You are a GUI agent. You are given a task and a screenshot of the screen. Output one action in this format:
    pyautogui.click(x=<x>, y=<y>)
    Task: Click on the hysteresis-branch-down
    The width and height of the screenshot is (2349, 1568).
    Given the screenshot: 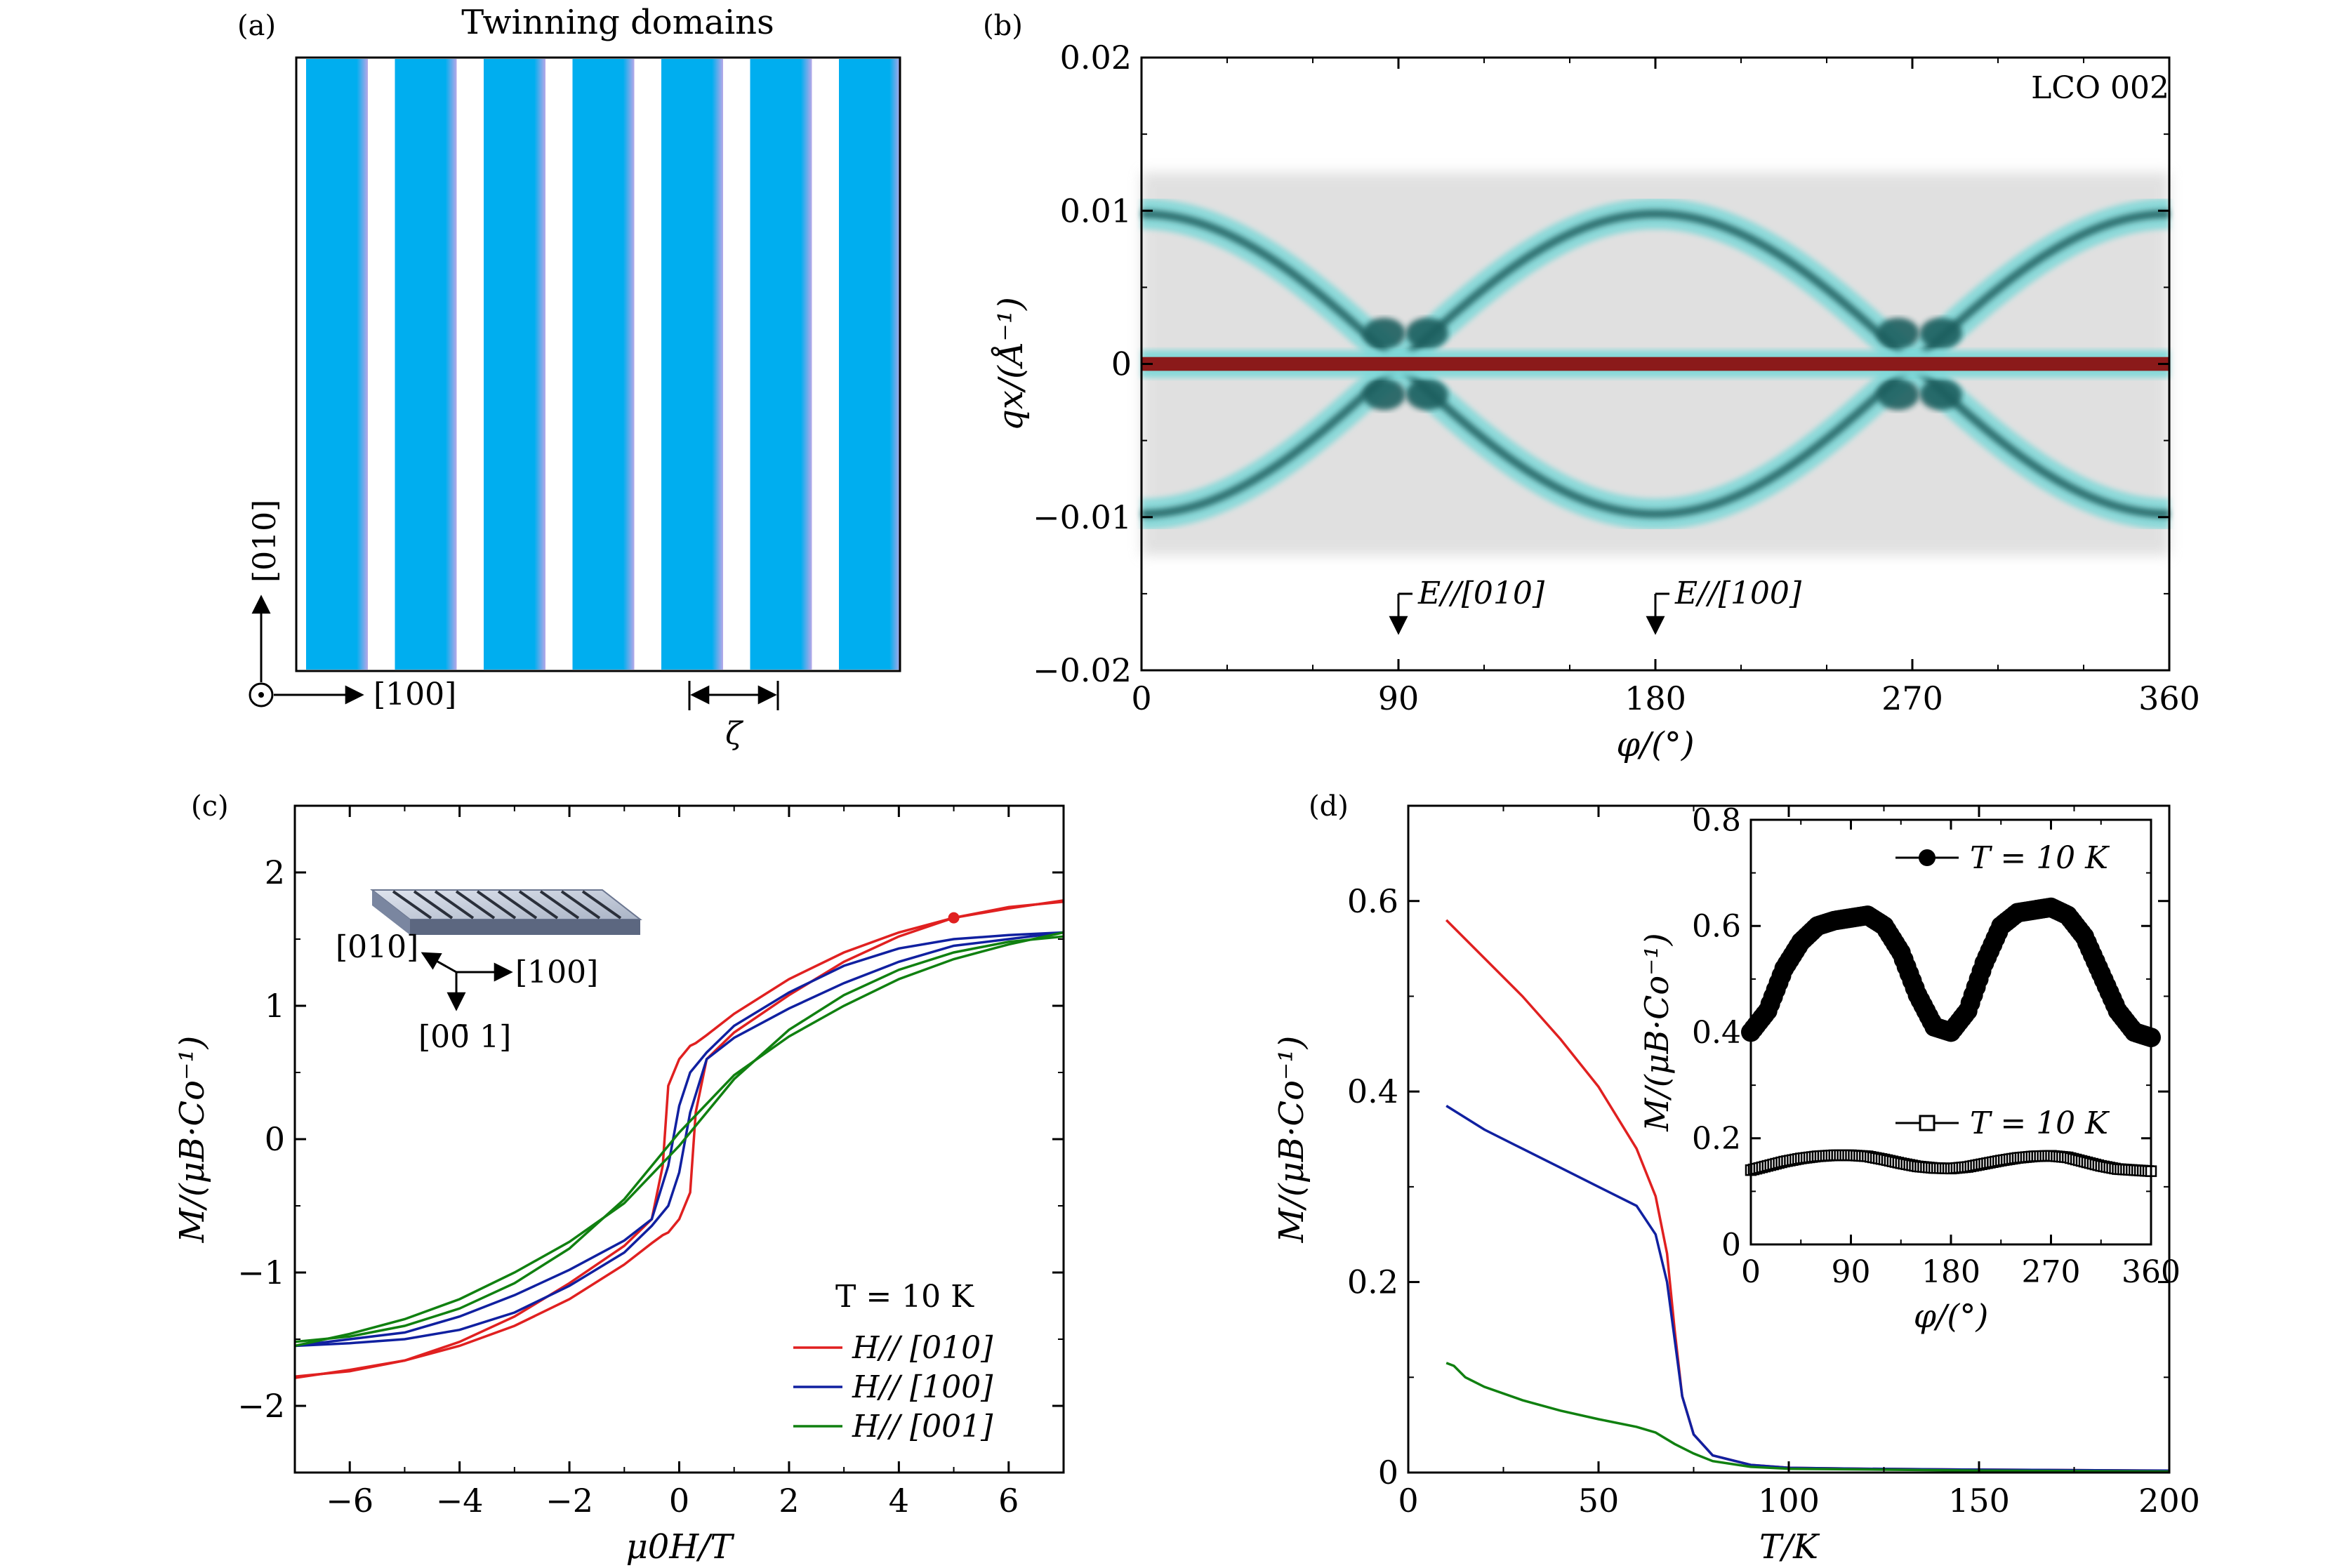 What is the action you would take?
    pyautogui.click(x=679, y=1139)
    